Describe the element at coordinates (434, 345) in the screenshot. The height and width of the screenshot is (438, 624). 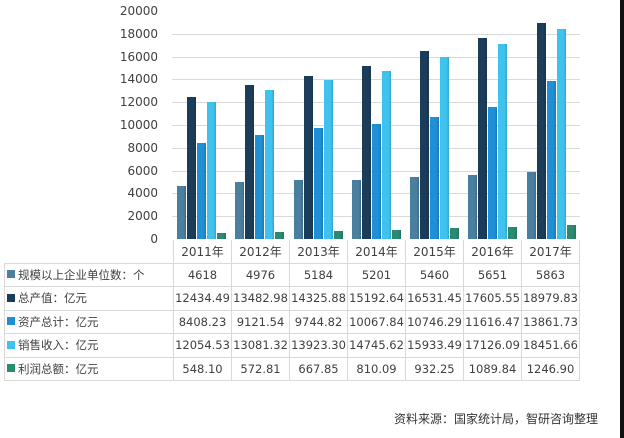
I see `table-cell: 15933.49` at that location.